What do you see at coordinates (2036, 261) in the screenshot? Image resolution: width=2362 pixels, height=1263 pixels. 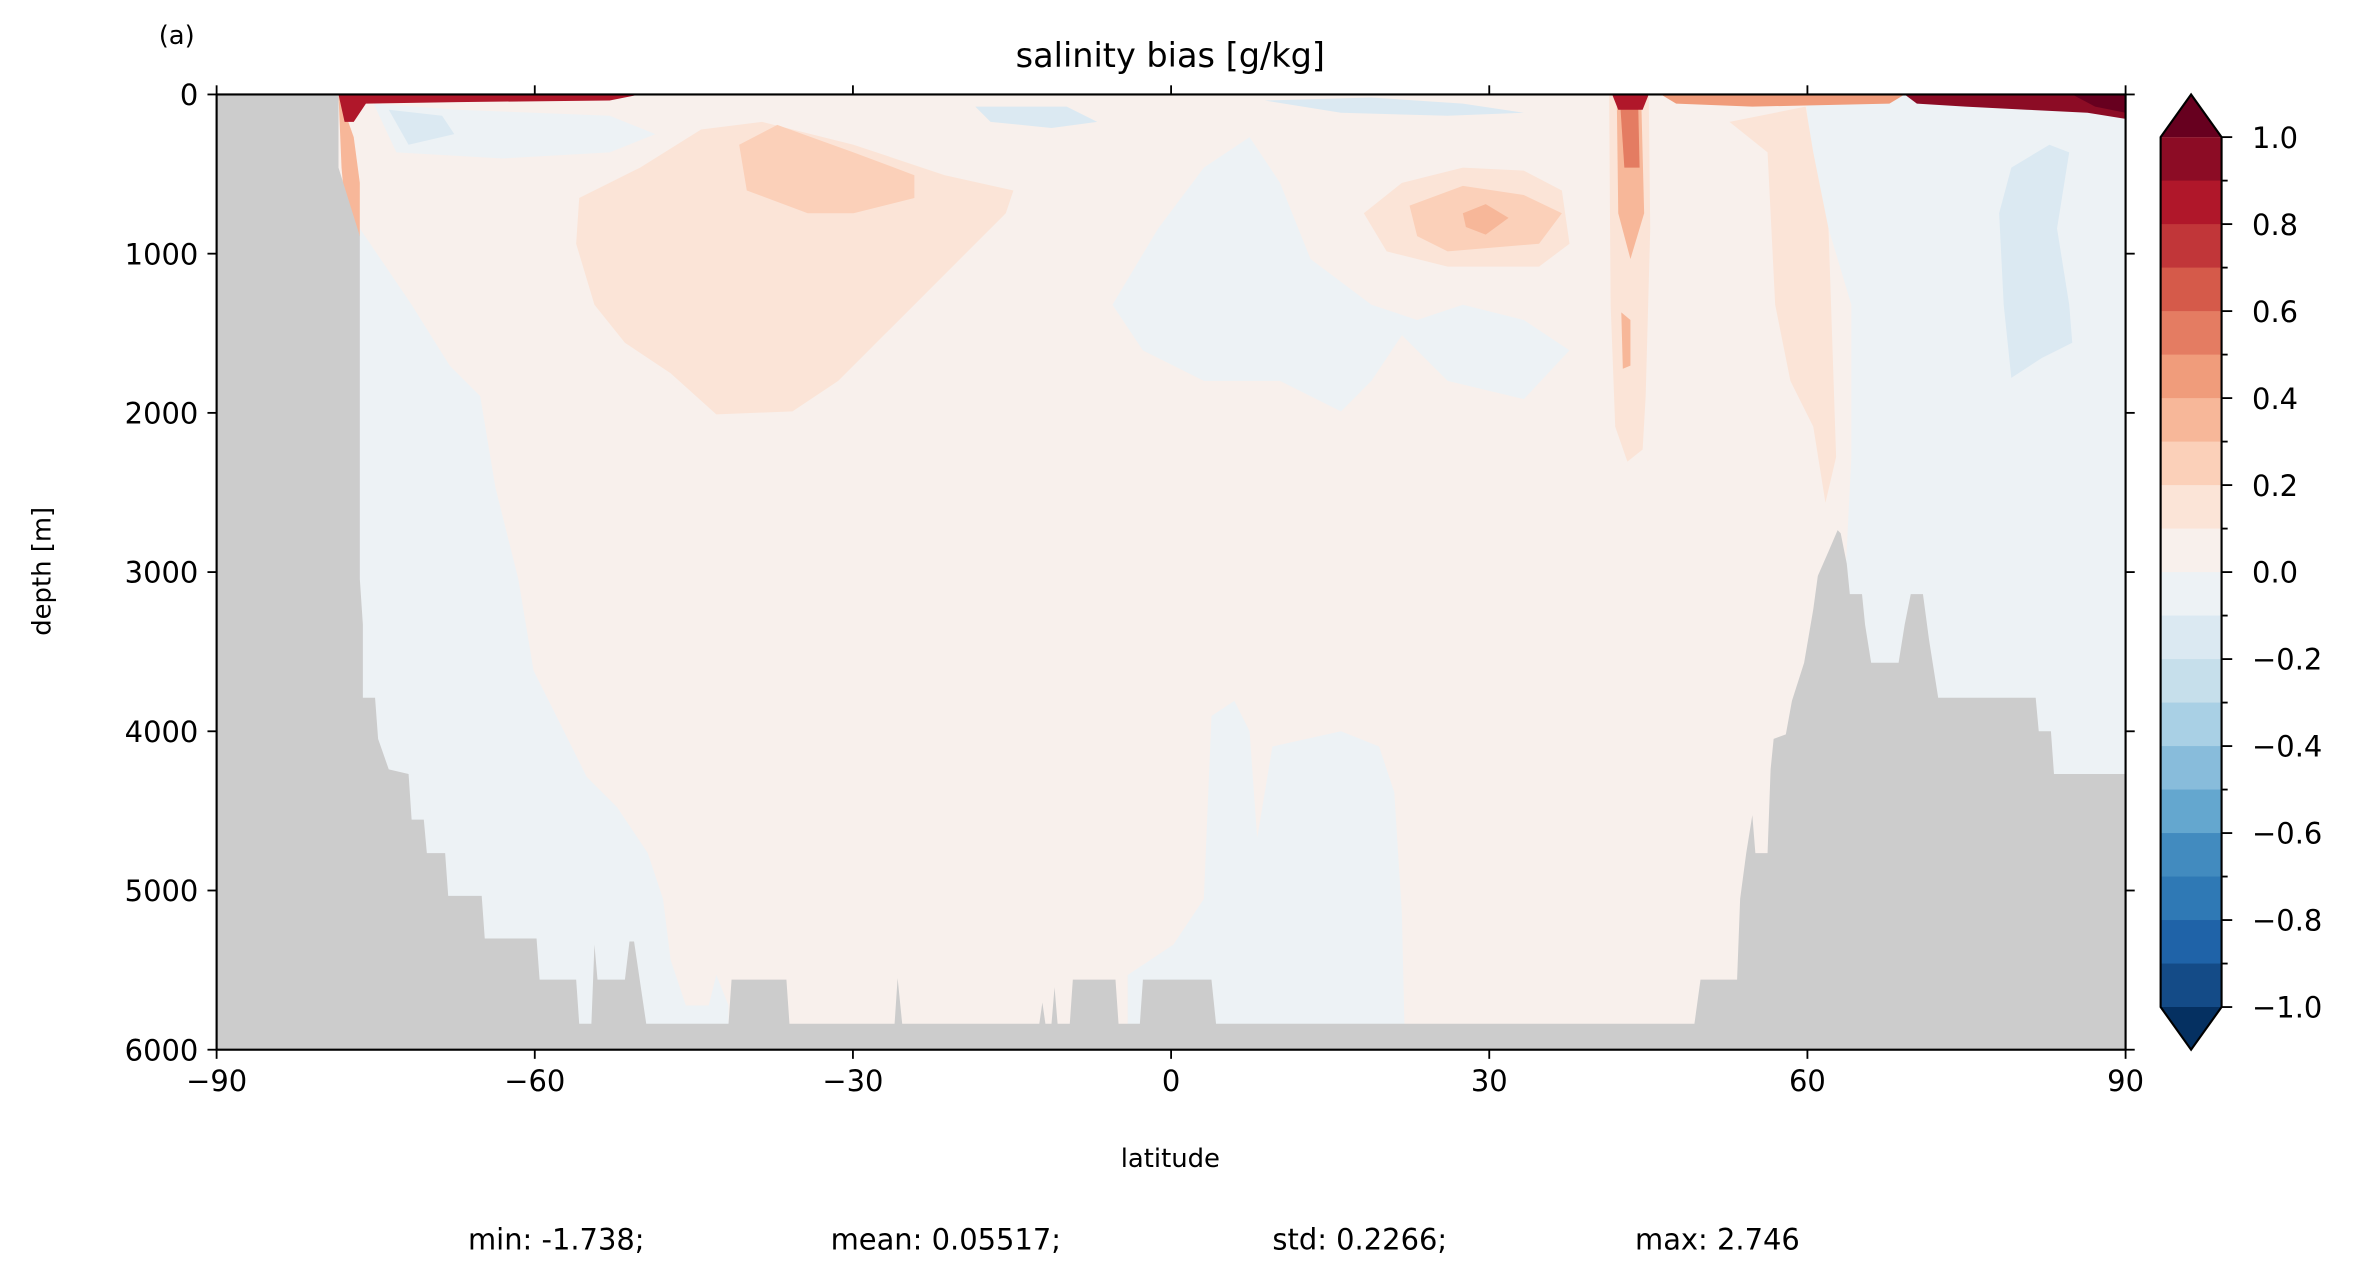 I see `contour-neg-right-inner` at bounding box center [2036, 261].